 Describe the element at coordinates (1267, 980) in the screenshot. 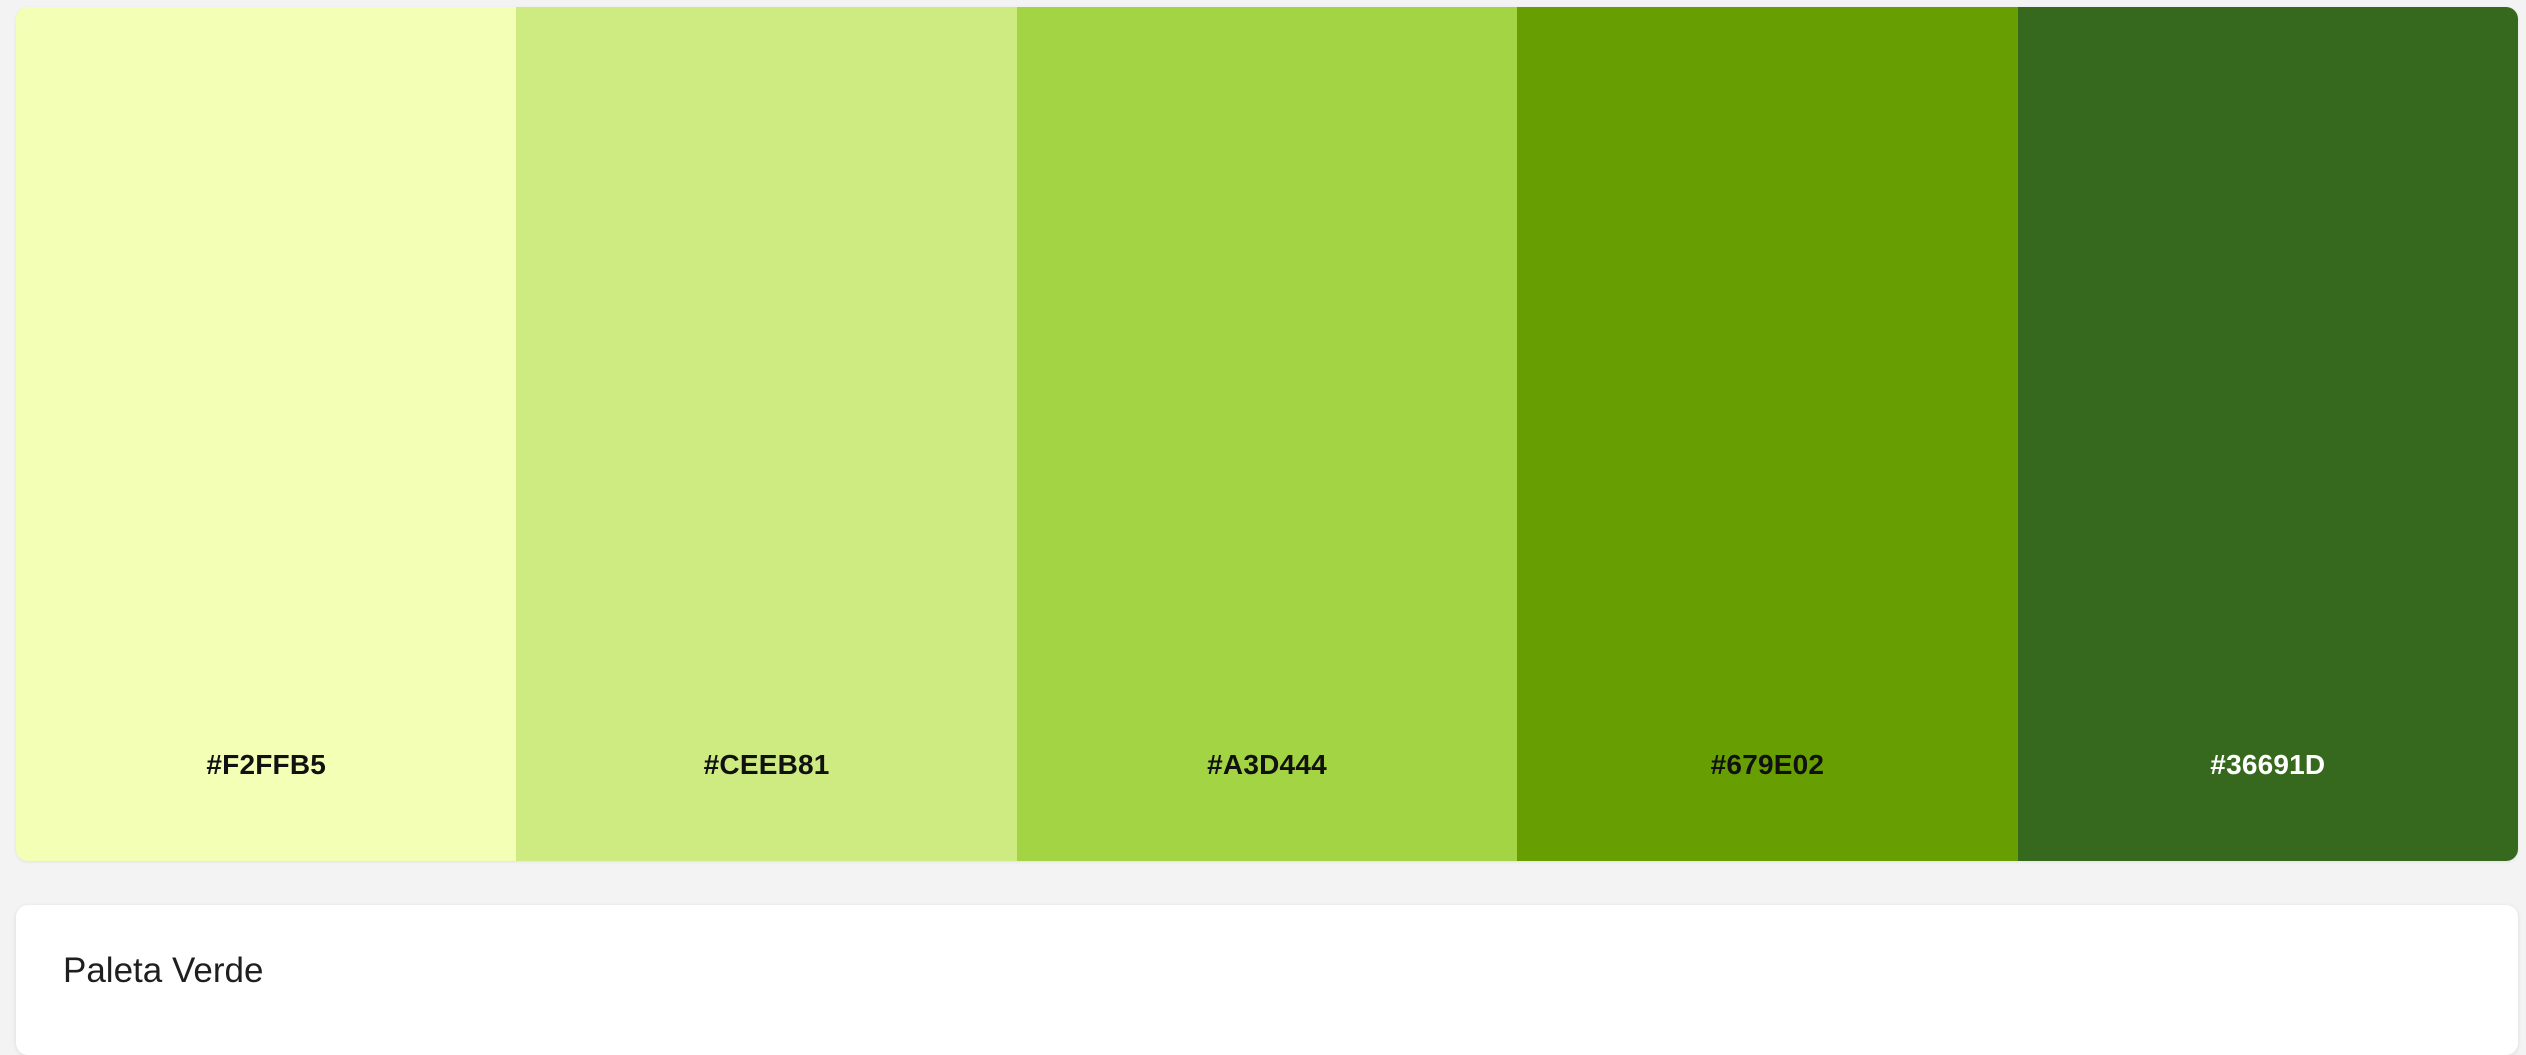

I see `palette-info-card: Paleta Verde` at that location.